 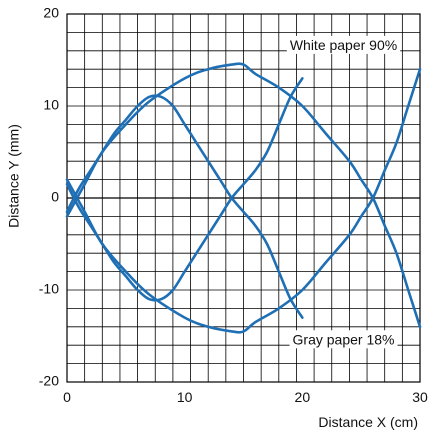 I want to click on x-tick-label: 20, so click(x=303, y=397).